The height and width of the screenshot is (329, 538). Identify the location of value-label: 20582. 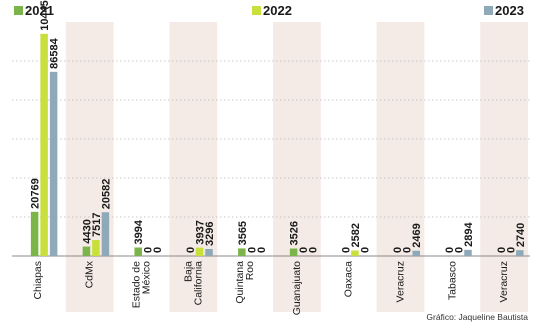
(106, 194).